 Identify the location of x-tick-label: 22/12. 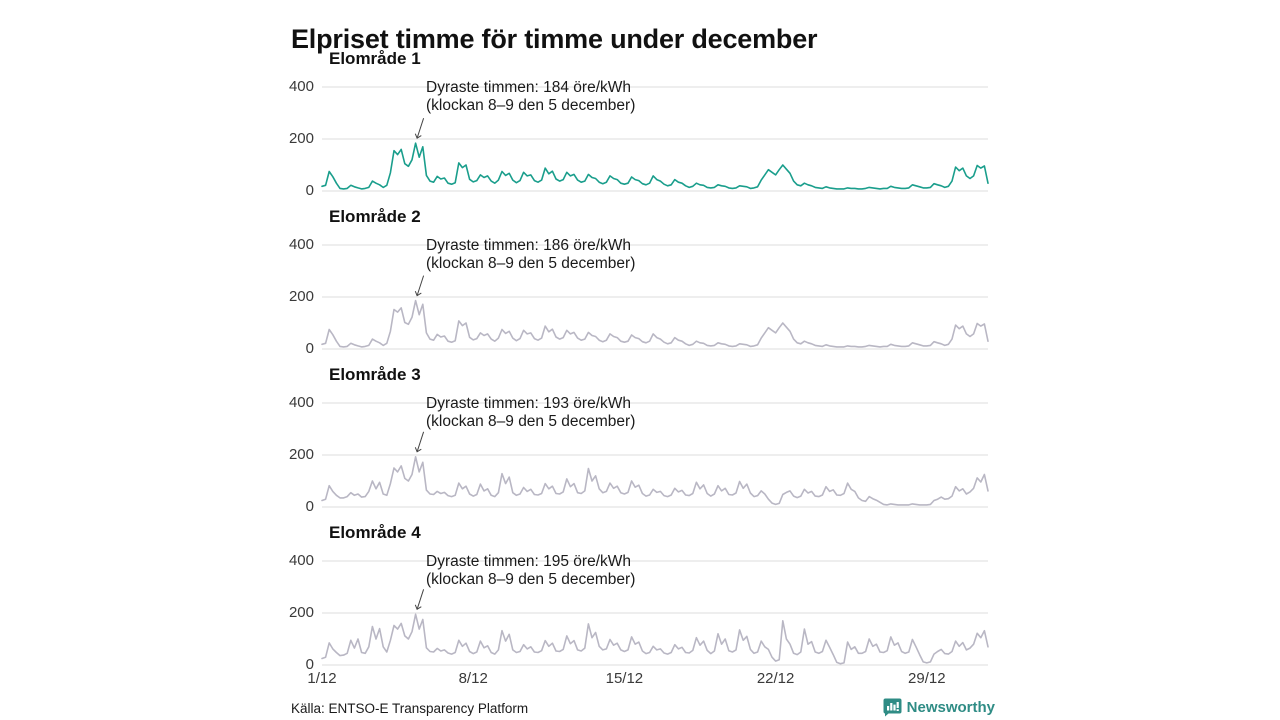
(775, 678).